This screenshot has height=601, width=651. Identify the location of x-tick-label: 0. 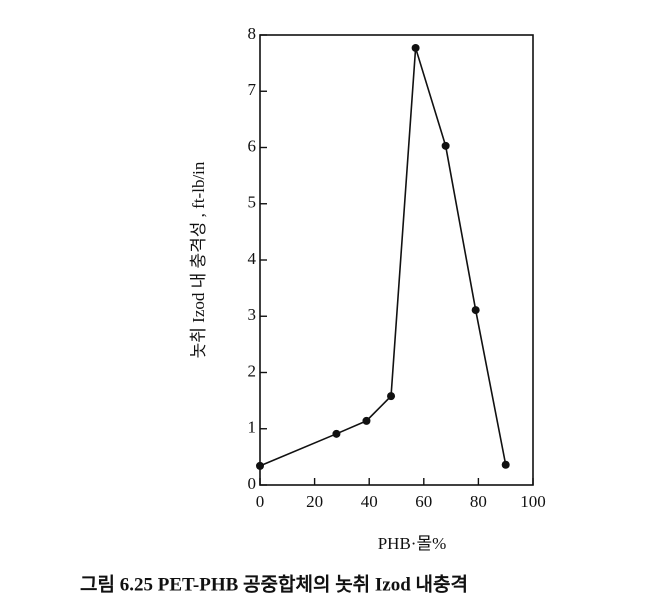
(260, 501).